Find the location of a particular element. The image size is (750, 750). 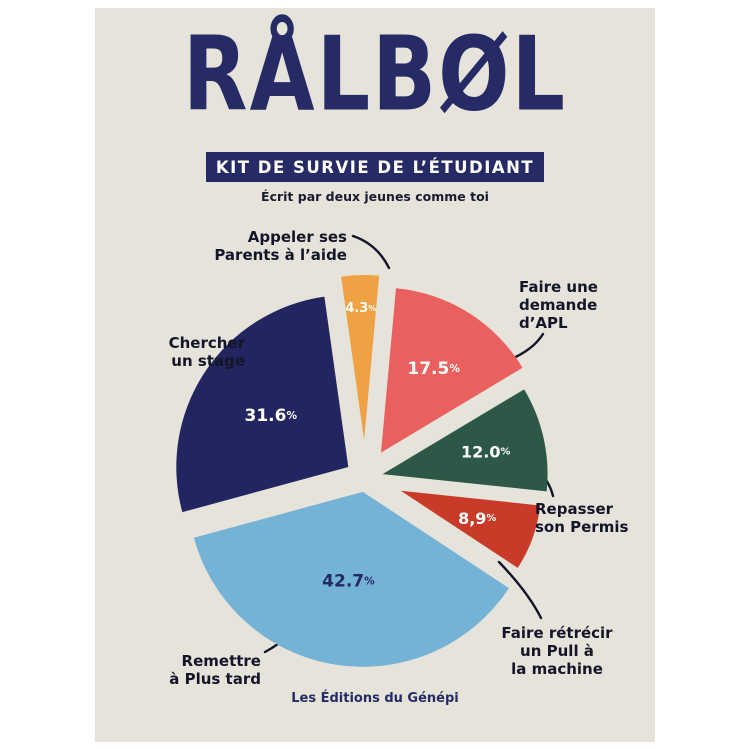

slice-callout: Chercher un stage is located at coordinates (206, 352).